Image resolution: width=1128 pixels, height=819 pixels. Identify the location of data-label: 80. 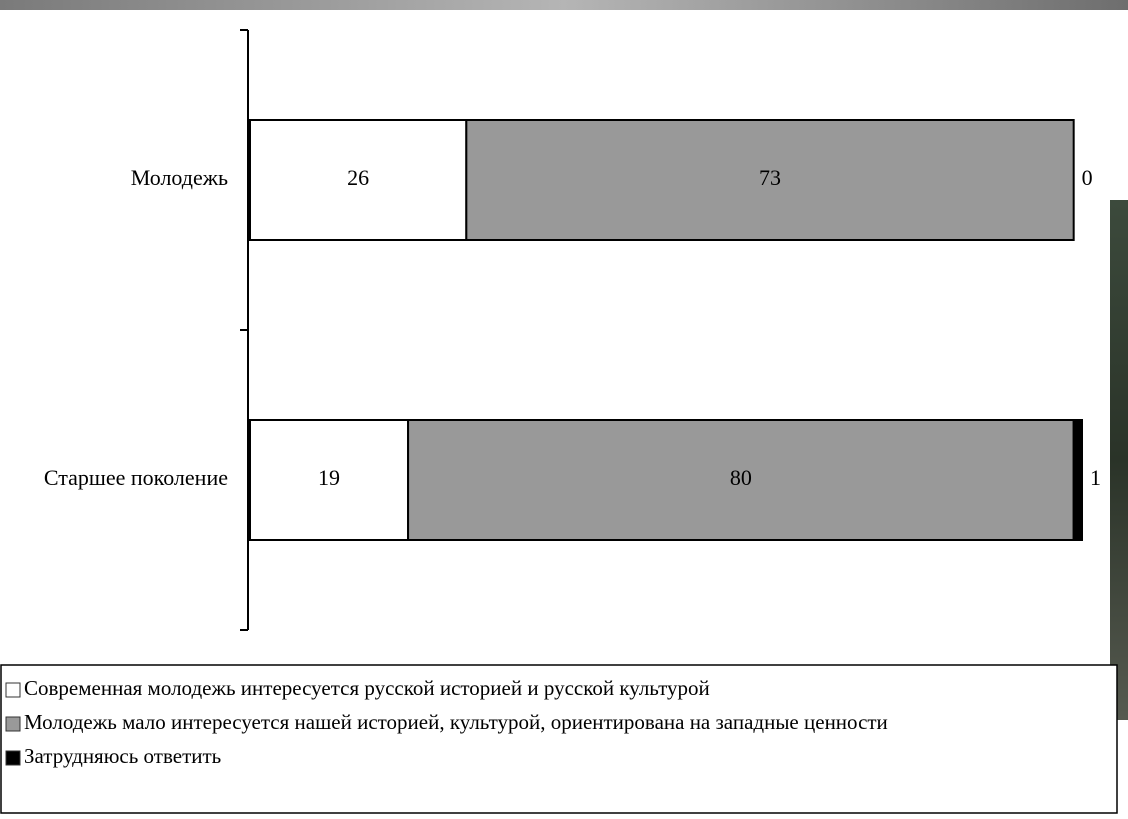
(741, 477).